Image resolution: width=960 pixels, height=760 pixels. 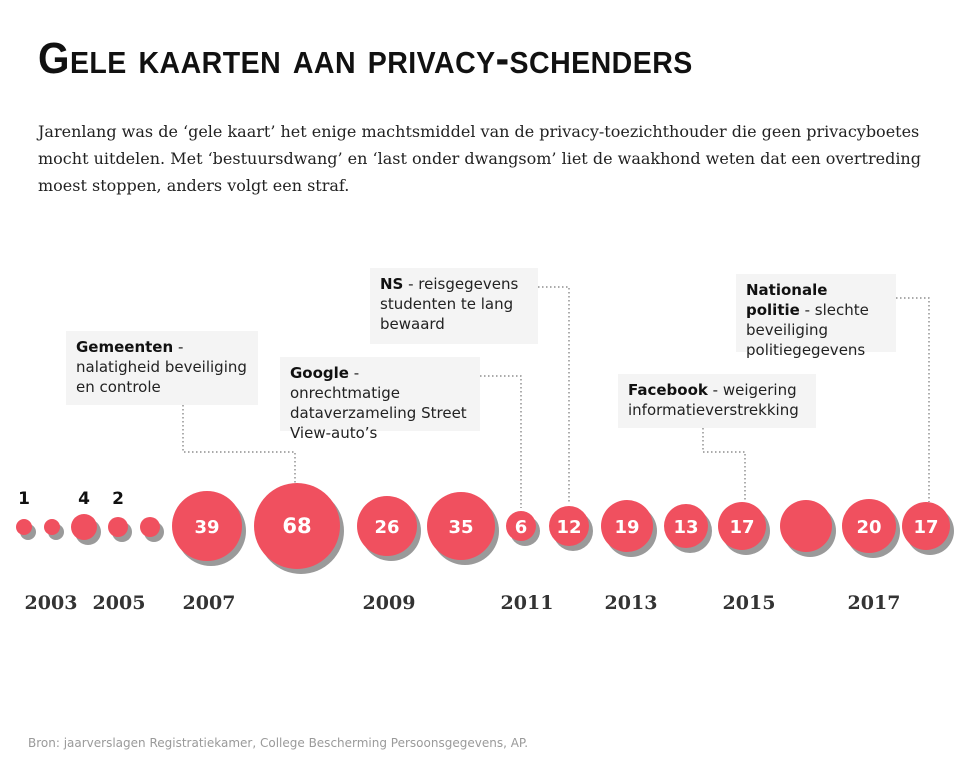 I want to click on bubble-value-label: 1, so click(x=24, y=499).